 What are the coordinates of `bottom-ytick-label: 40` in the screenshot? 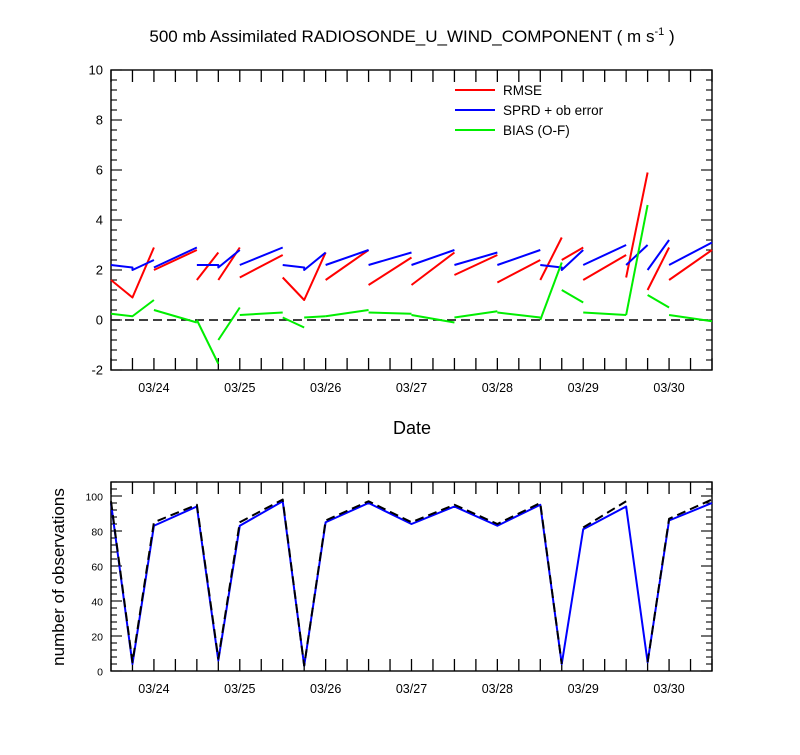 It's located at (97, 603).